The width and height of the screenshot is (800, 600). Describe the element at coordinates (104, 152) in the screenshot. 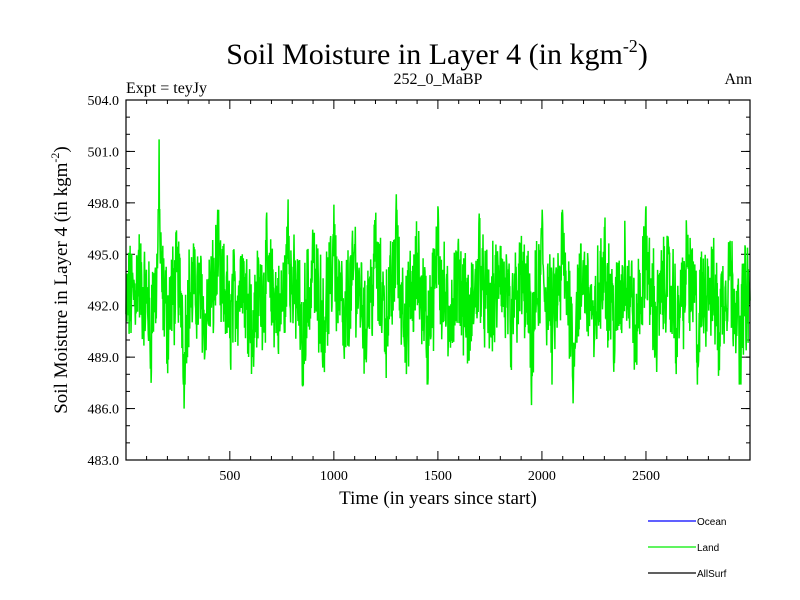

I see `y-tick-label: 501.0` at that location.